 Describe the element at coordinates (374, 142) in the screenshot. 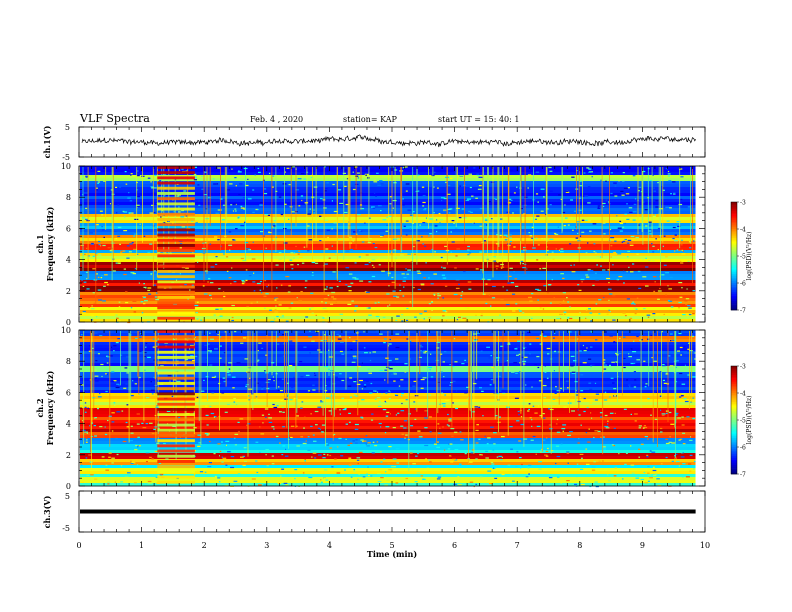

I see `ch1-waveform-panel: 5 -5 ch.1(V)` at that location.